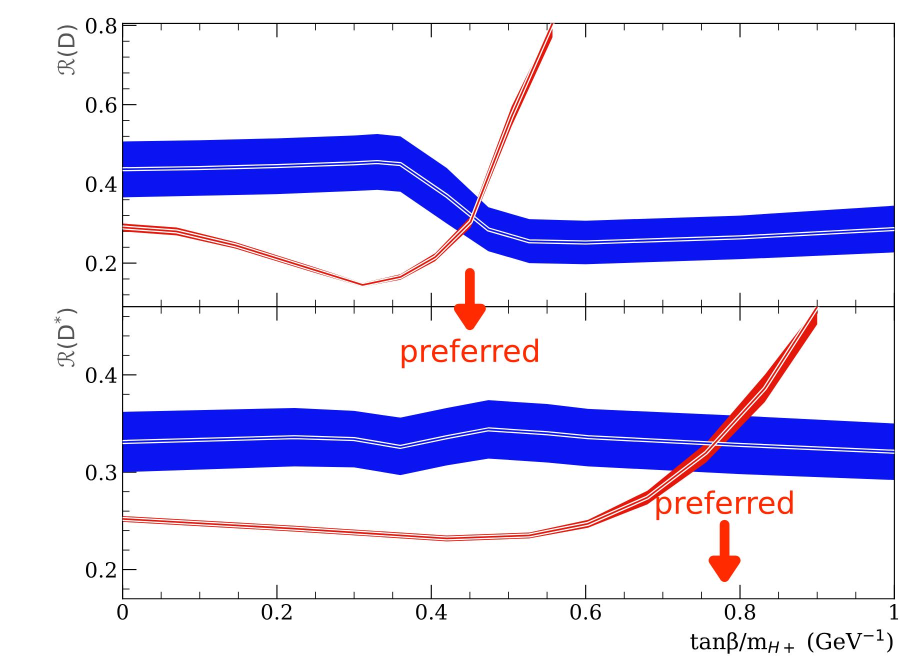 This screenshot has width=908, height=669. What do you see at coordinates (740, 612) in the screenshot?
I see `x-tick-label: 0.8` at bounding box center [740, 612].